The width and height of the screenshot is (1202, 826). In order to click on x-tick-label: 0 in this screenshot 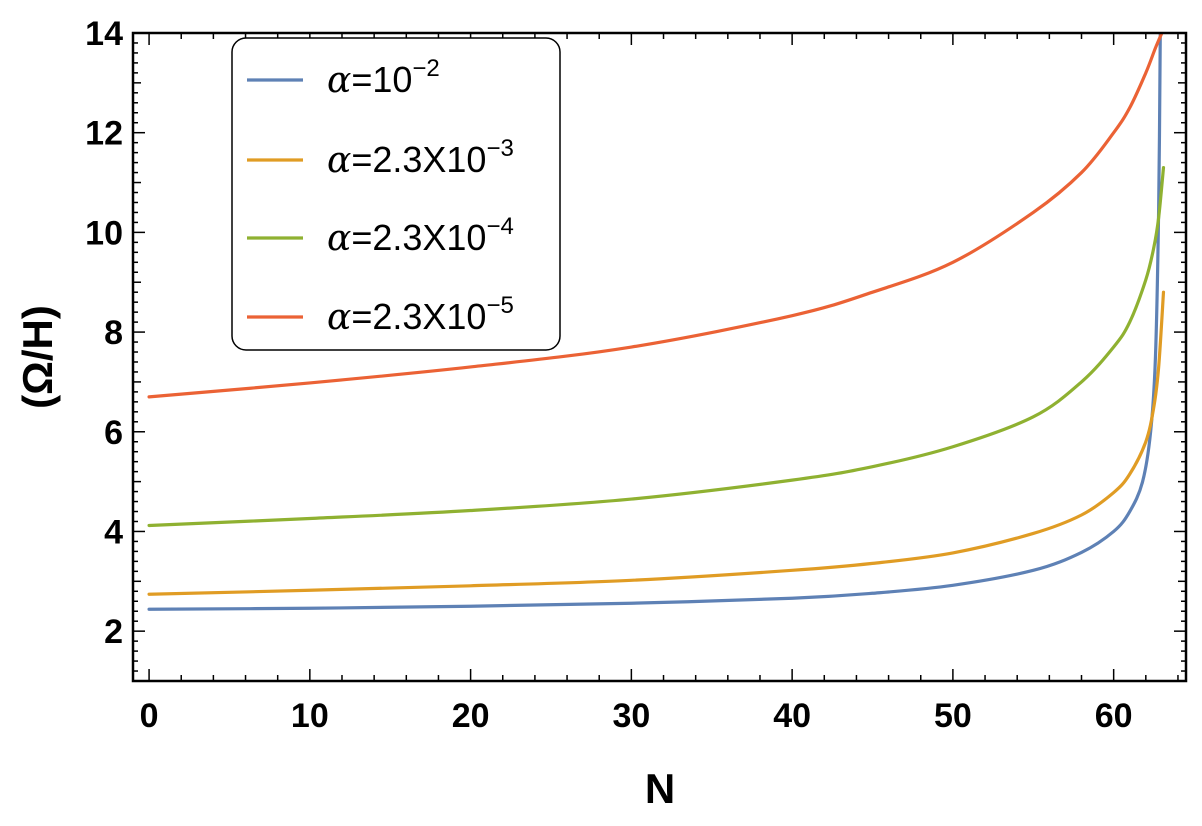, I will do `click(149, 716)`.